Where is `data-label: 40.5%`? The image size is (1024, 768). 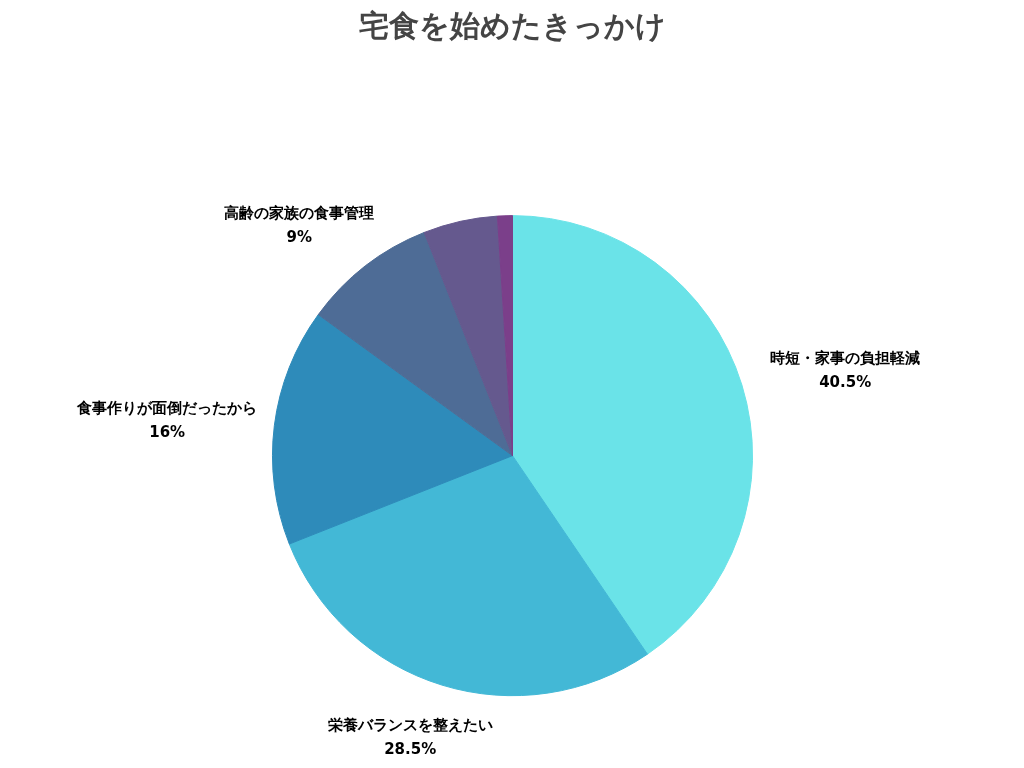
data-label: 40.5% is located at coordinates (845, 382).